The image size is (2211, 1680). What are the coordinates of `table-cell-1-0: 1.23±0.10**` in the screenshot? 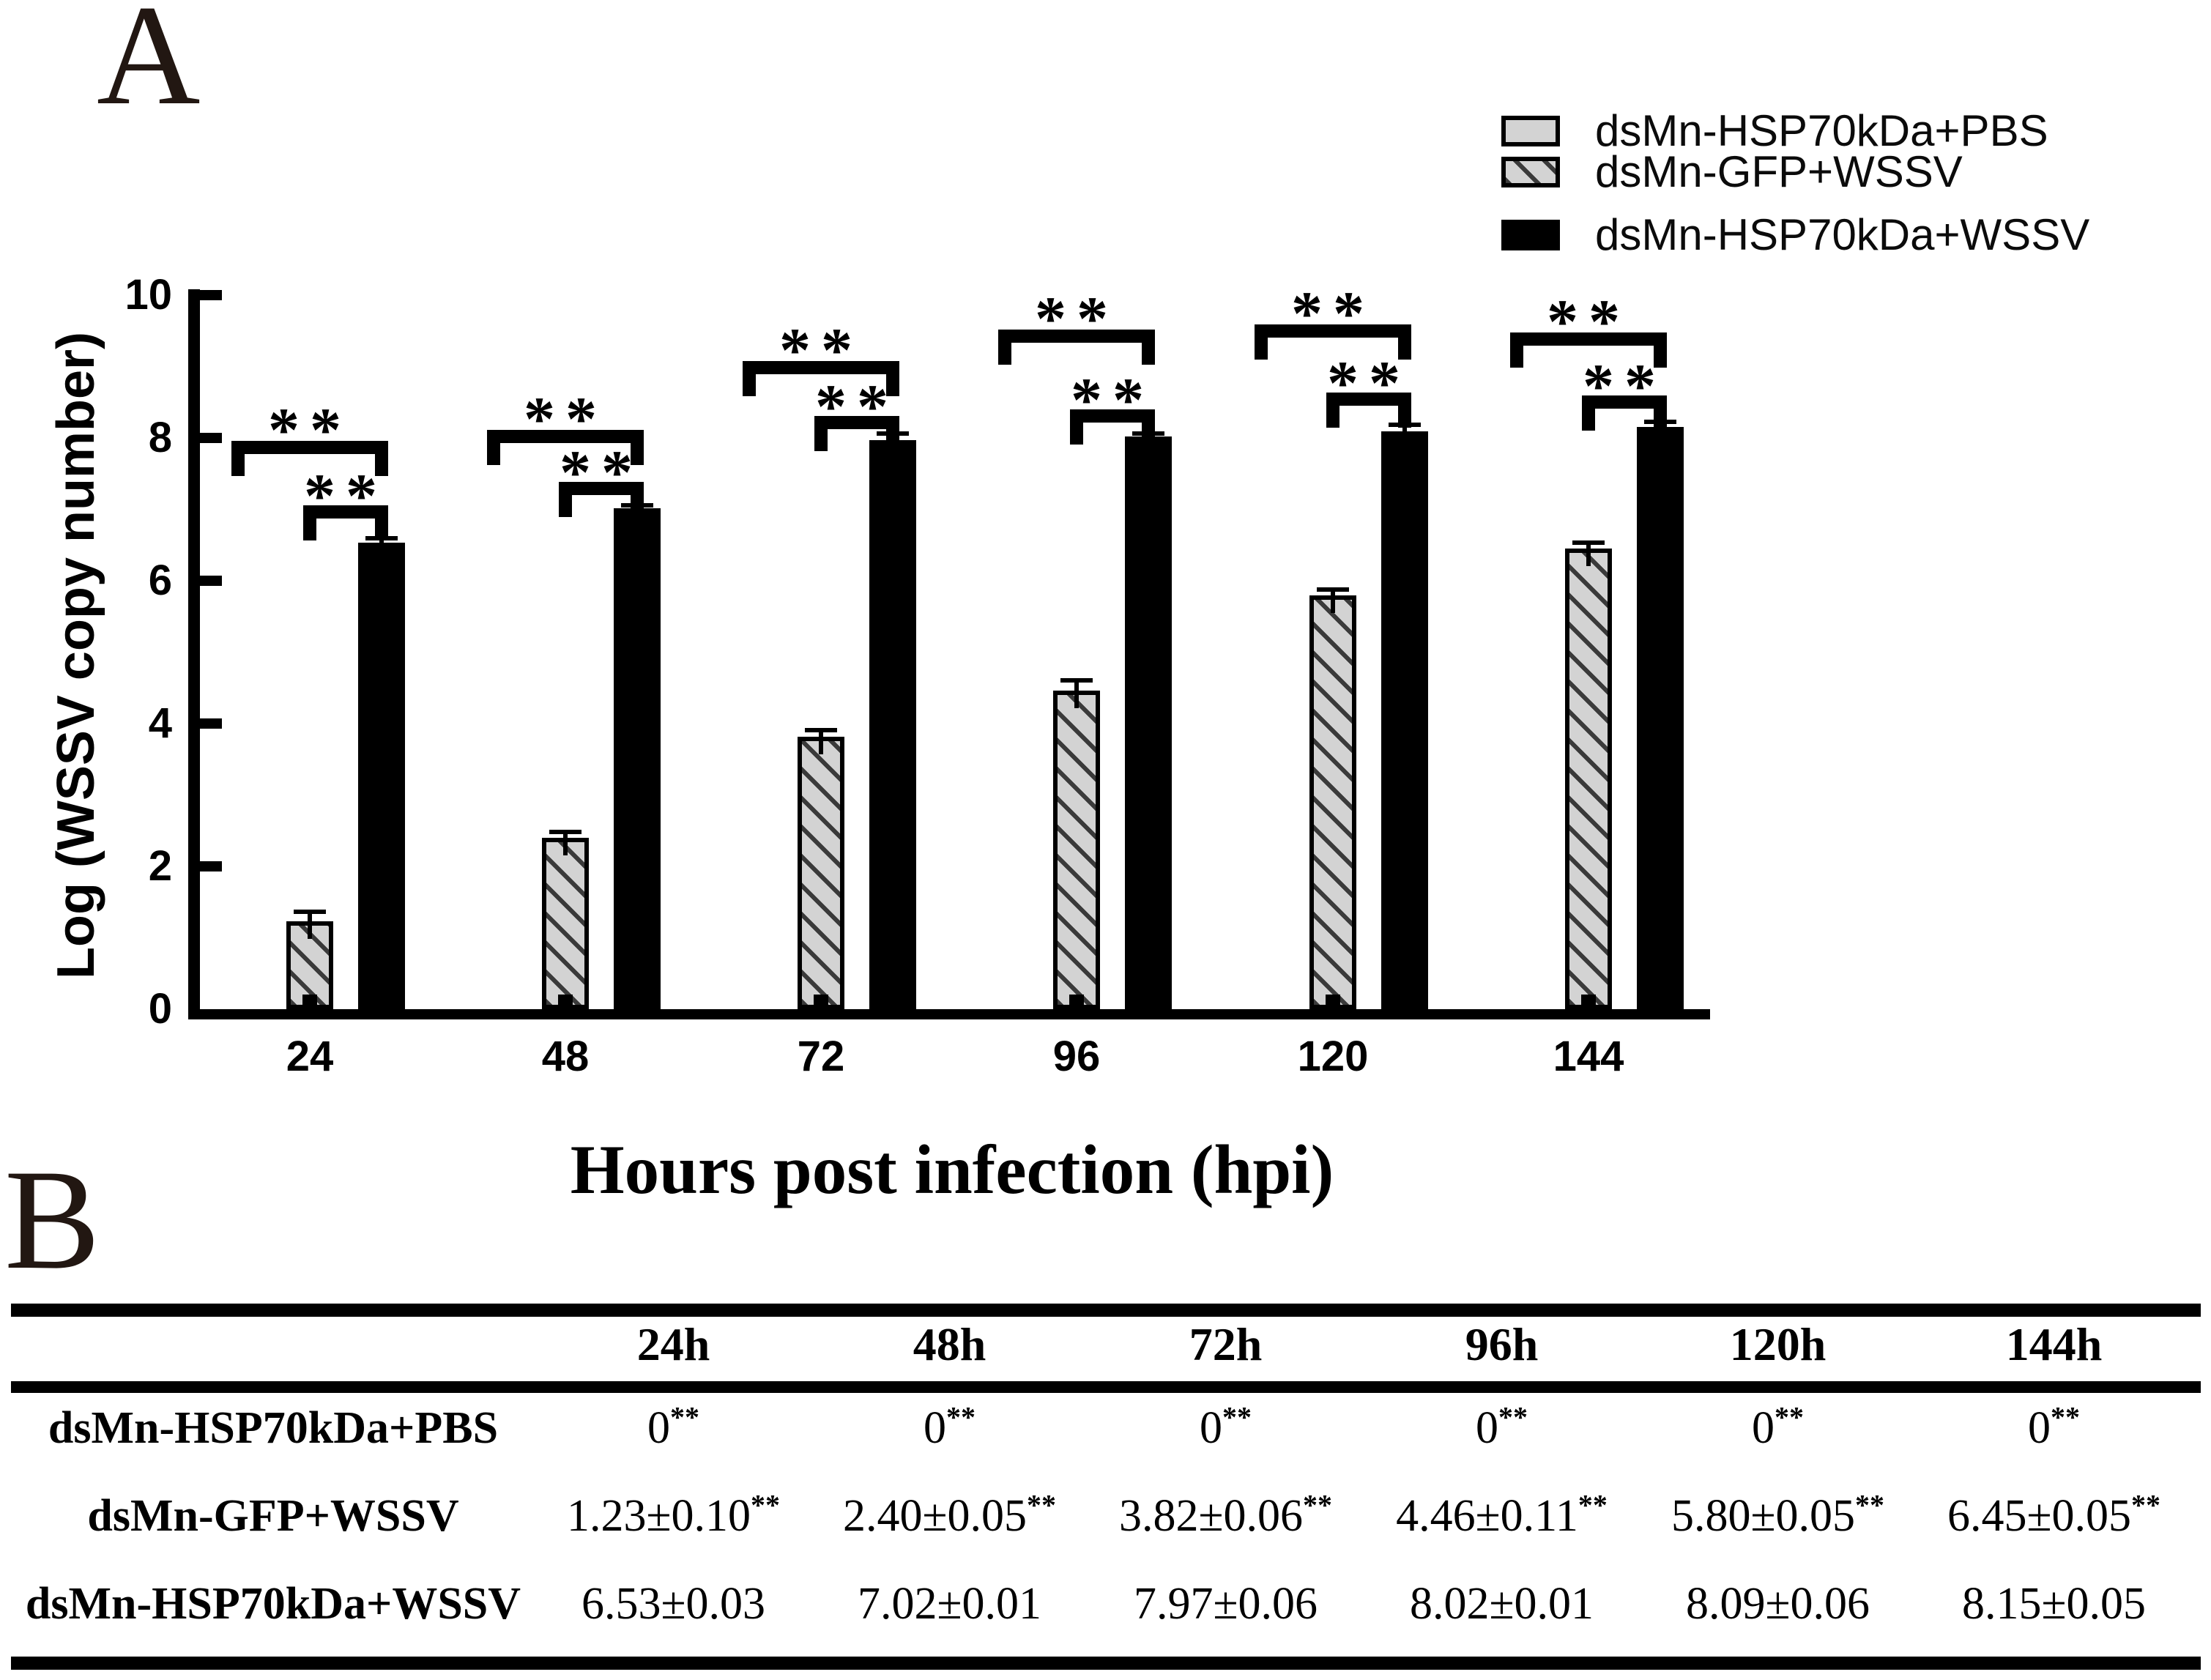 It's located at (673, 1515).